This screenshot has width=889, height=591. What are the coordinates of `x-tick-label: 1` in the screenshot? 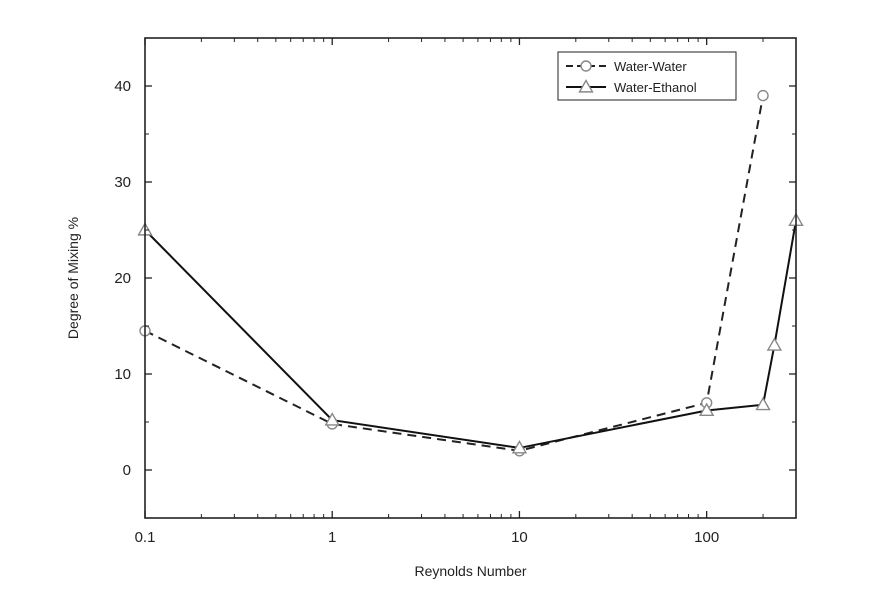 It's located at (332, 537).